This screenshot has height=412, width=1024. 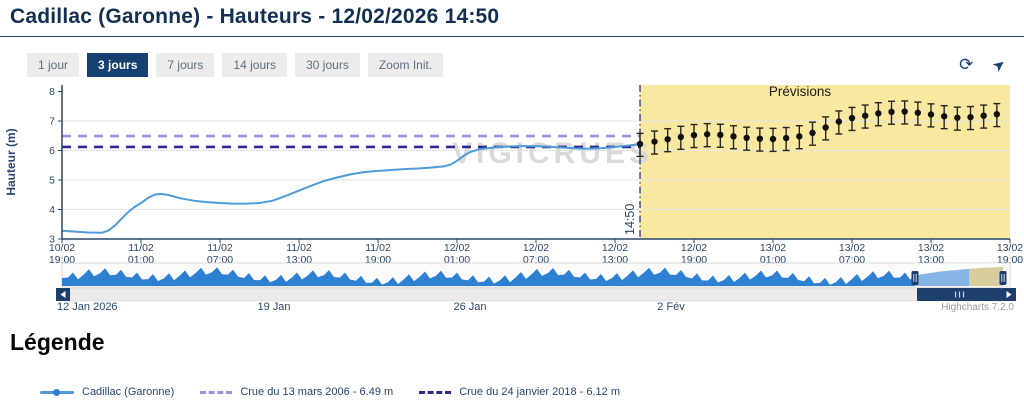 I want to click on forecast-region, so click(x=825, y=162).